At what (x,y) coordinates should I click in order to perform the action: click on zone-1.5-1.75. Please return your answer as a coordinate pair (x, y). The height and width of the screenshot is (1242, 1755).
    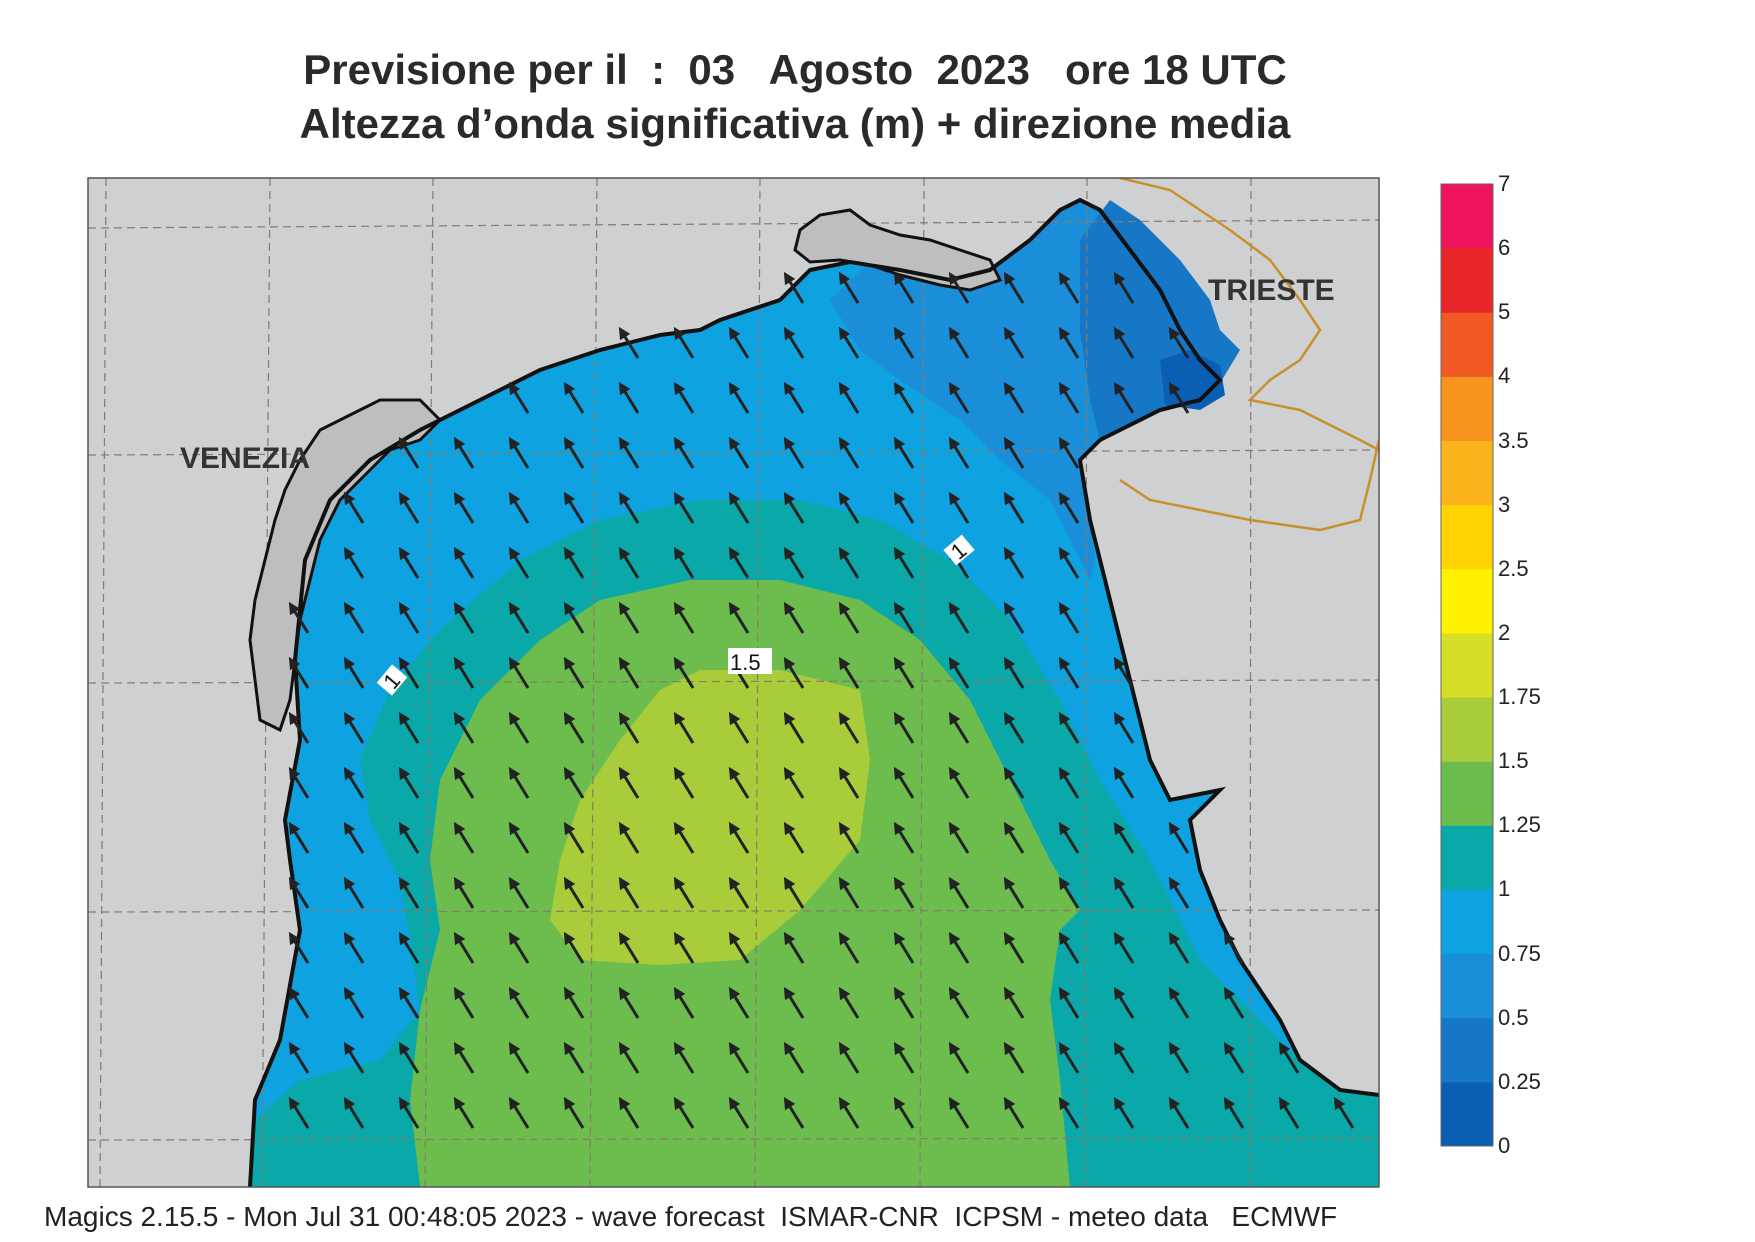
    Looking at the image, I should click on (710, 817).